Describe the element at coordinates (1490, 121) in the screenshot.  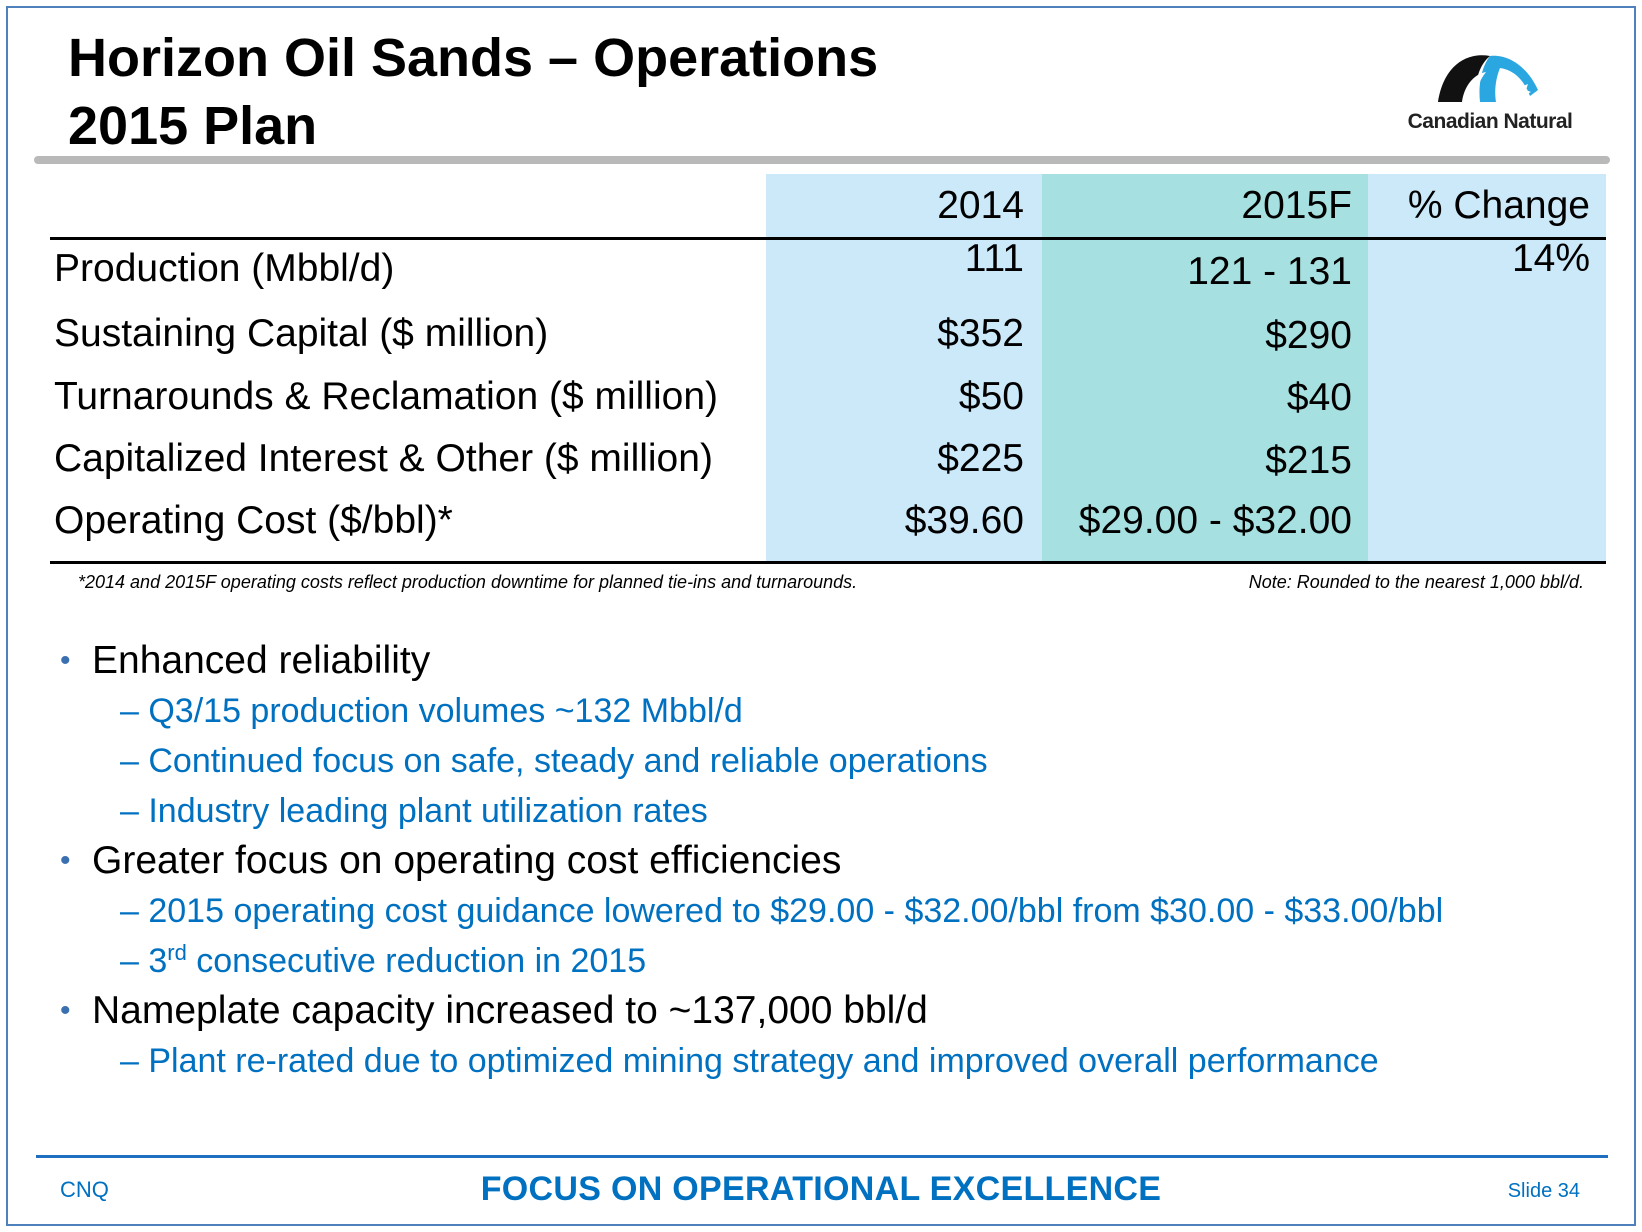
I see `logo-wordmark: Canadian Natural` at that location.